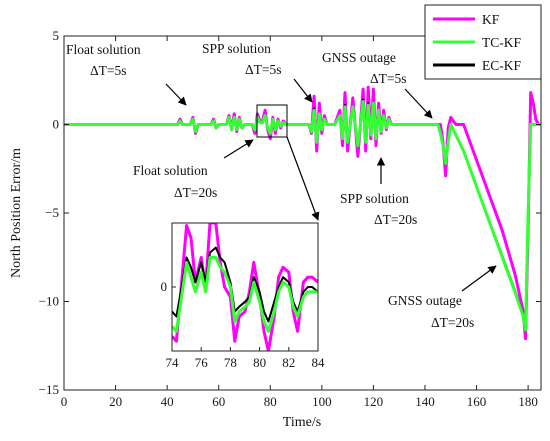  I want to click on inset-ticks-group: 74 76 78 80 82 84 0, so click(243, 324).